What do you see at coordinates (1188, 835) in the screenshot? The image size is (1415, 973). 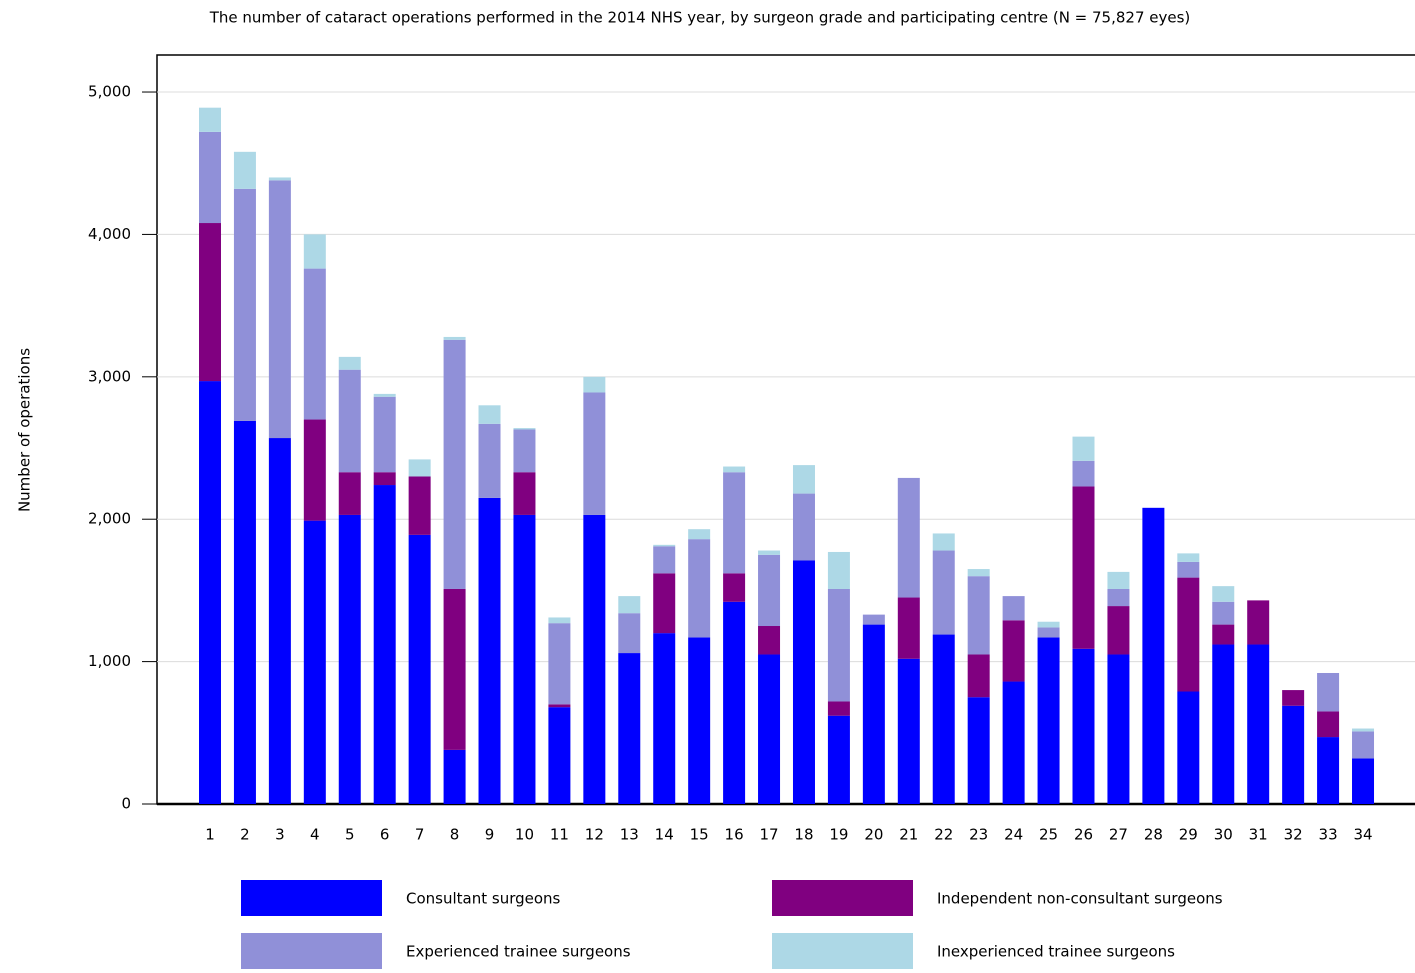 I see `x-tick-label: 29` at bounding box center [1188, 835].